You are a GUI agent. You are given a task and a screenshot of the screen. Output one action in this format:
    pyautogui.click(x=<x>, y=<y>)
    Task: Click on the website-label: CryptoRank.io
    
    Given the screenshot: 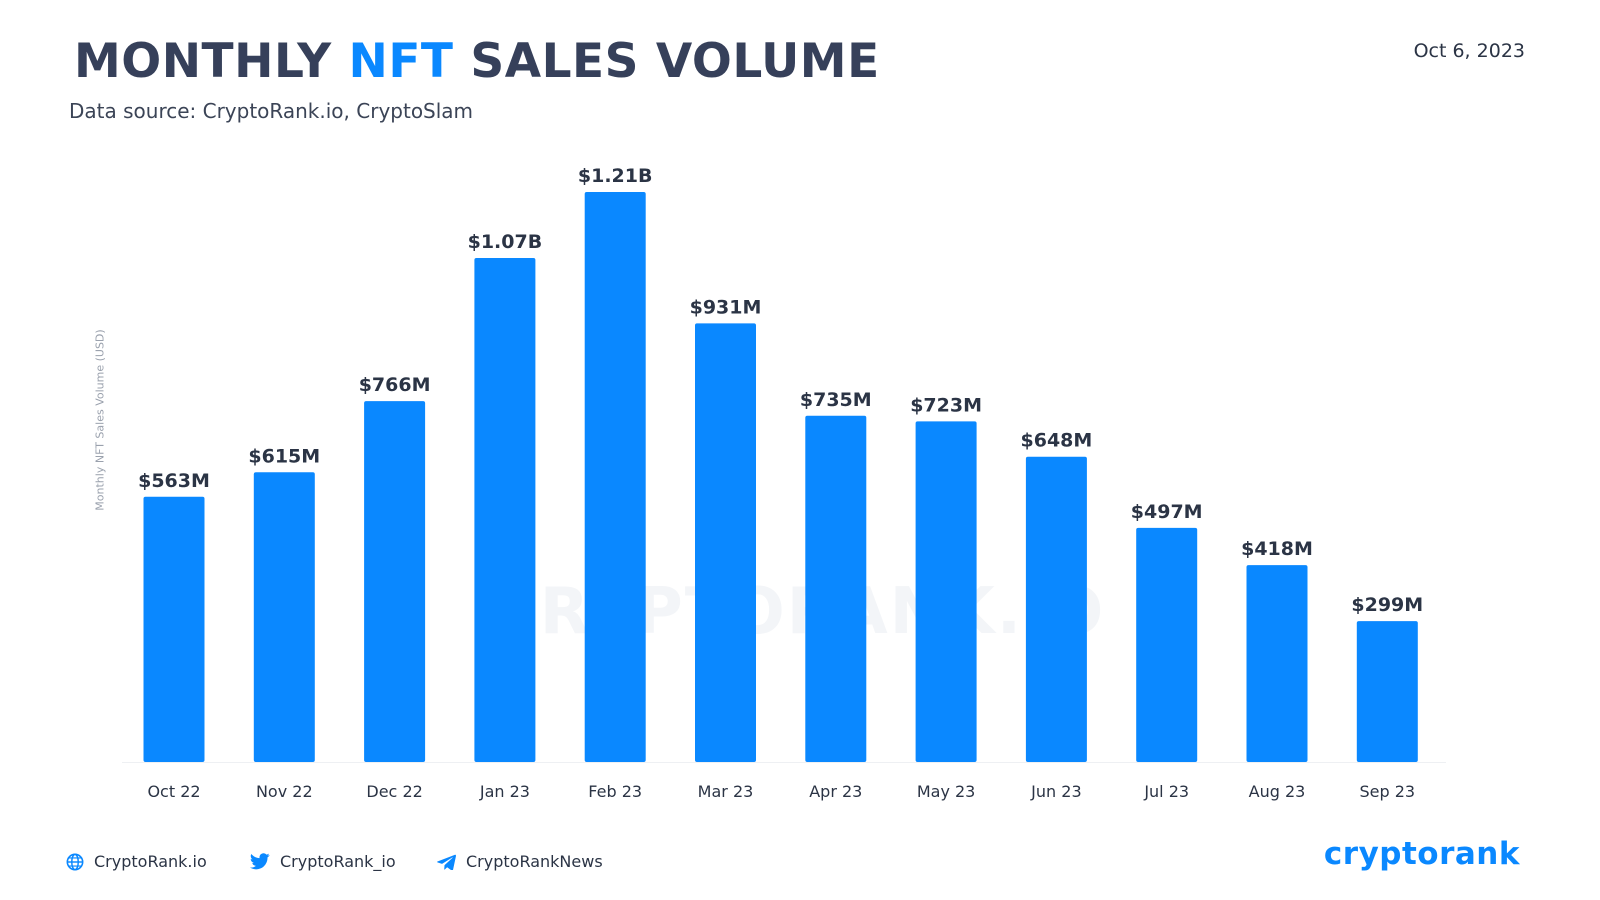 What is the action you would take?
    pyautogui.click(x=150, y=861)
    